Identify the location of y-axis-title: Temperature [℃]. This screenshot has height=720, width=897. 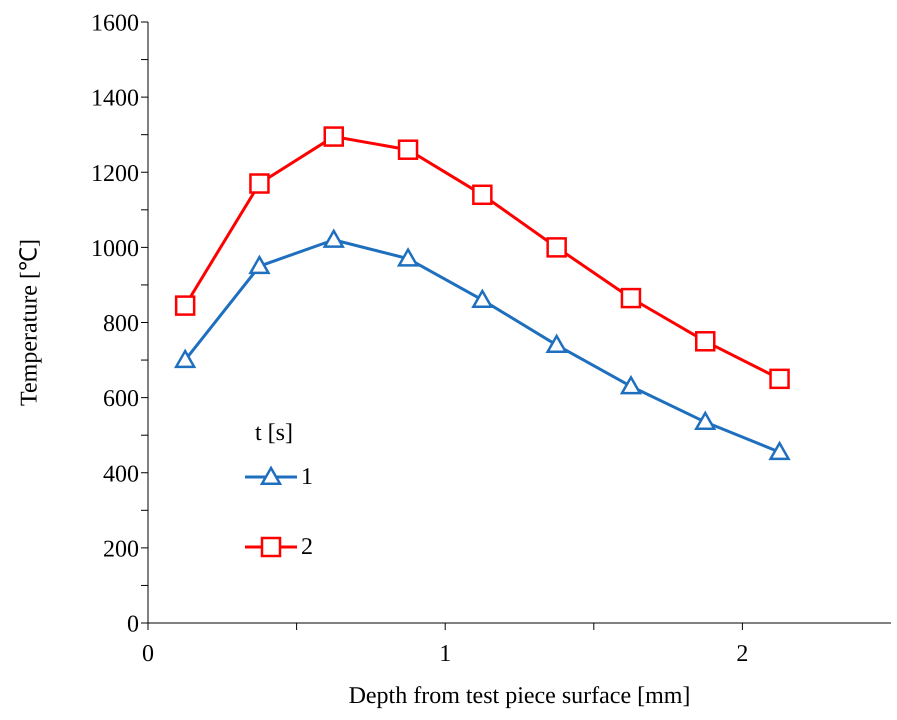
(29, 322).